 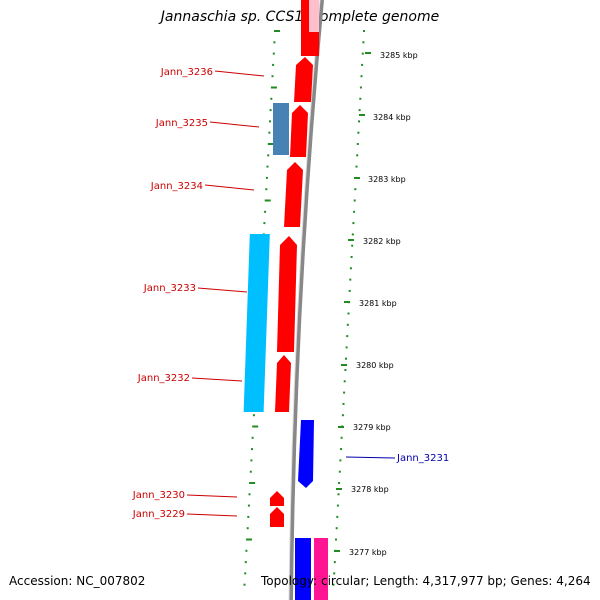 I want to click on genome-backbone, so click(x=306, y=300).